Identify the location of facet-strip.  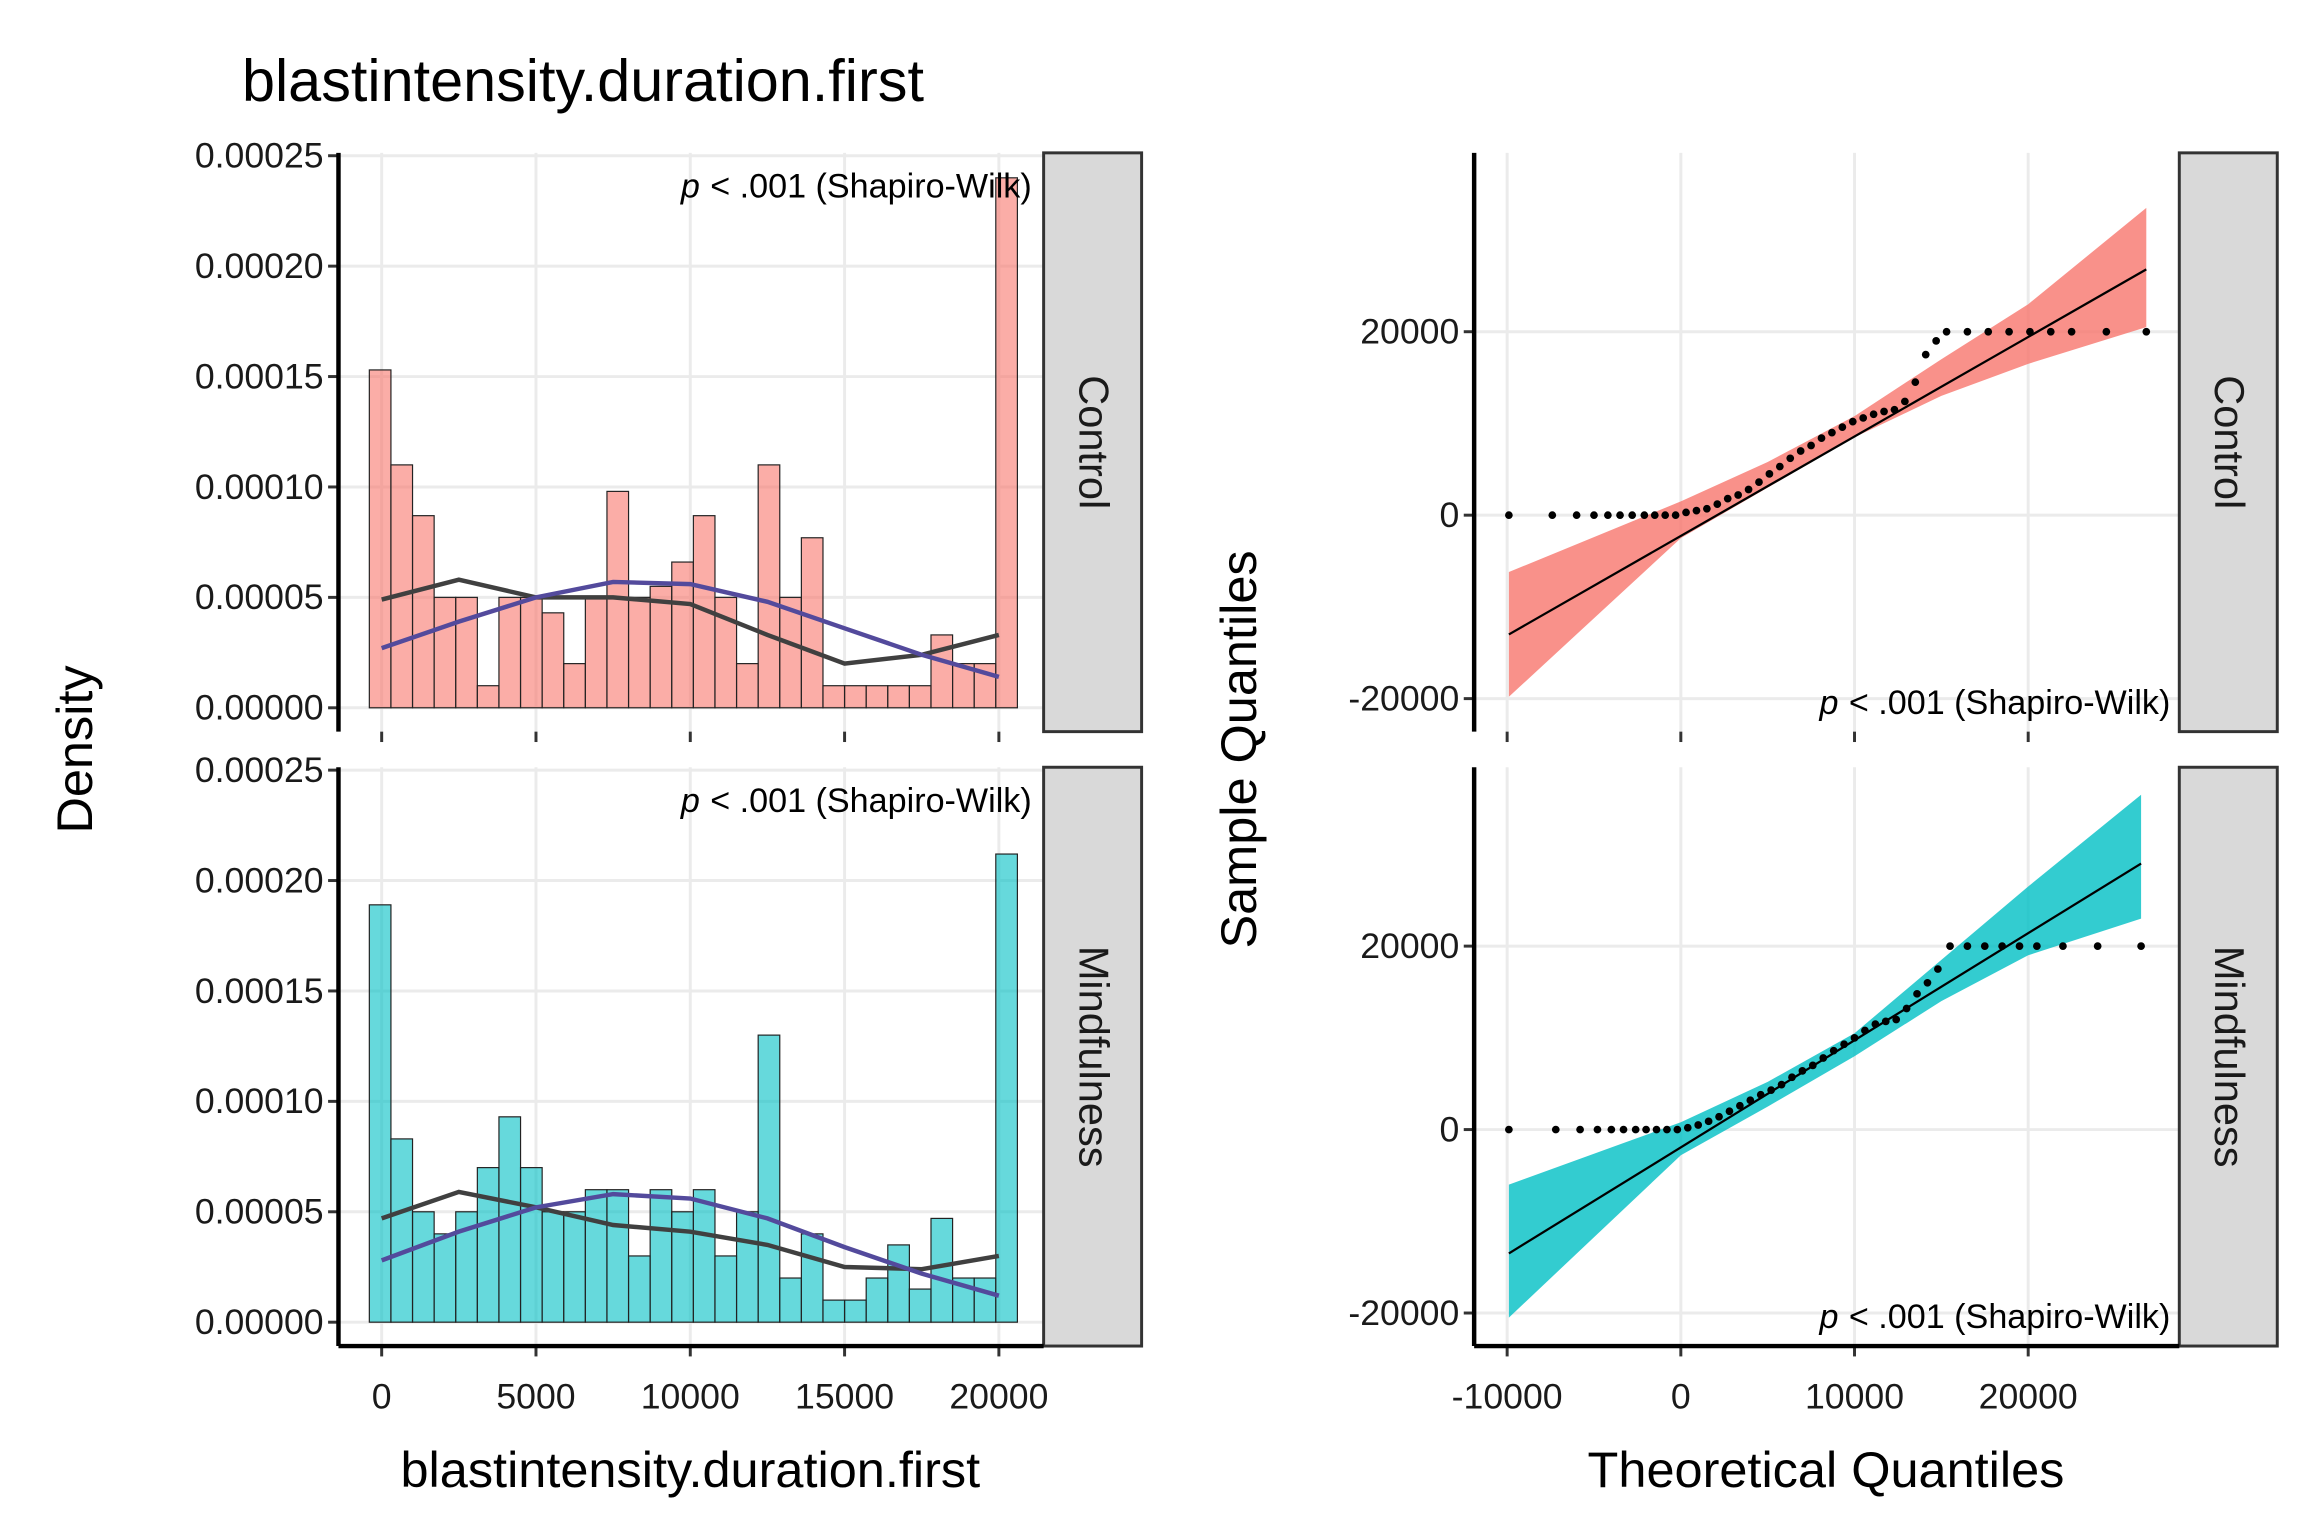
(2228, 1056).